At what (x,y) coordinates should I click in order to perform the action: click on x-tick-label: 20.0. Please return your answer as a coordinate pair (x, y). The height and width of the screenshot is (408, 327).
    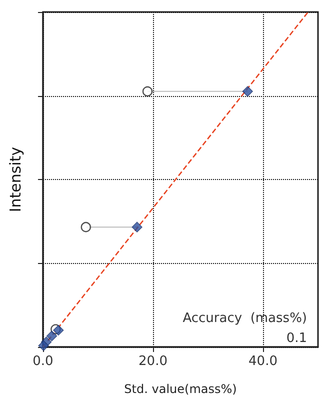
    Looking at the image, I should click on (153, 361).